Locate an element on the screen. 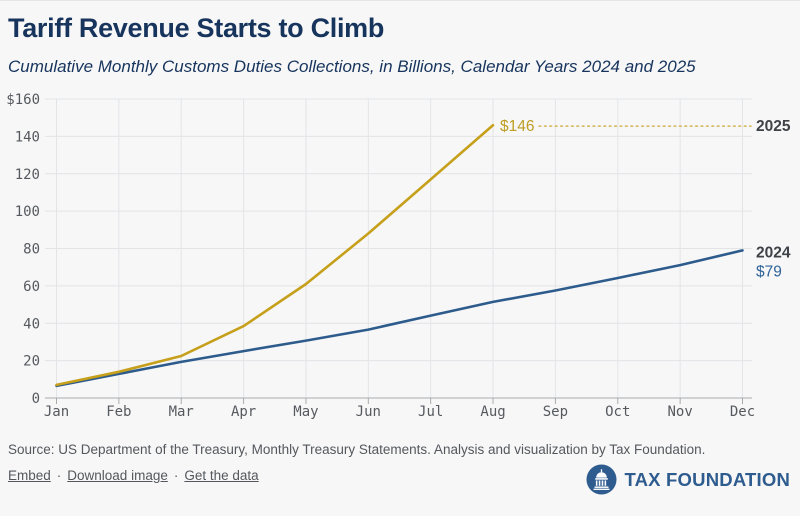  embed-link: Embed is located at coordinates (29, 475).